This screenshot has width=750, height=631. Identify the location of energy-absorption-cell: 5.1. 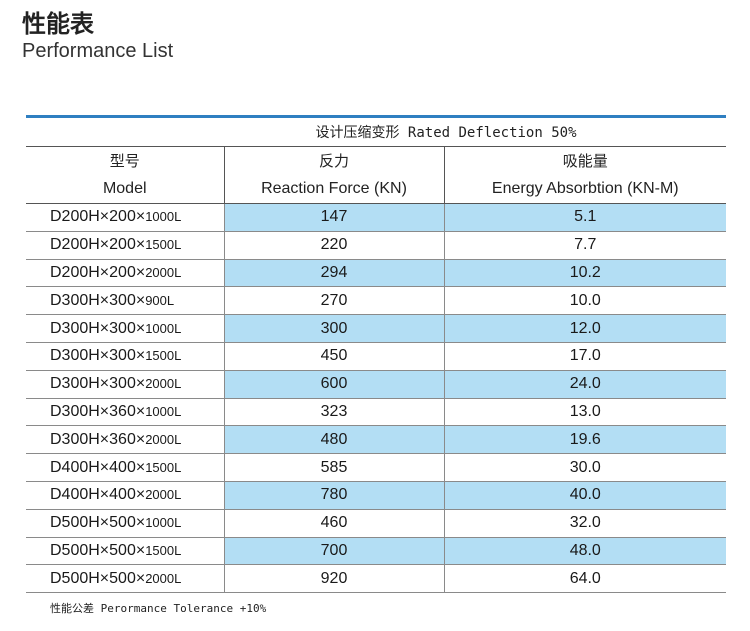
(585, 217).